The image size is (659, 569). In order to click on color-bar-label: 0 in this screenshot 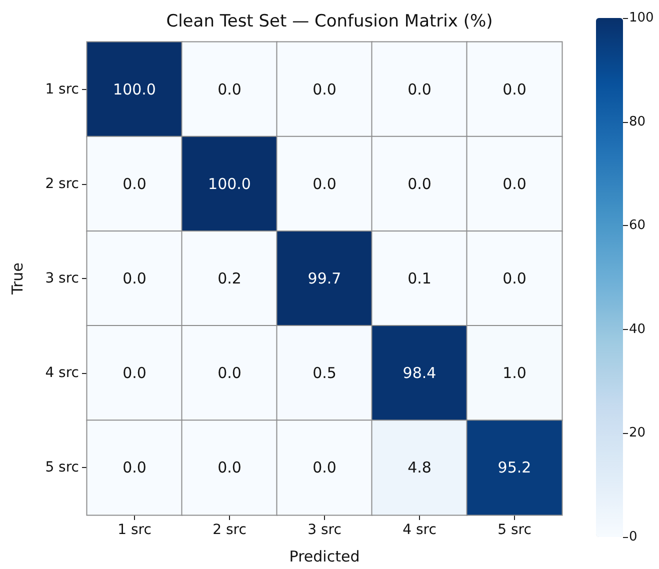, I will do `click(633, 537)`.